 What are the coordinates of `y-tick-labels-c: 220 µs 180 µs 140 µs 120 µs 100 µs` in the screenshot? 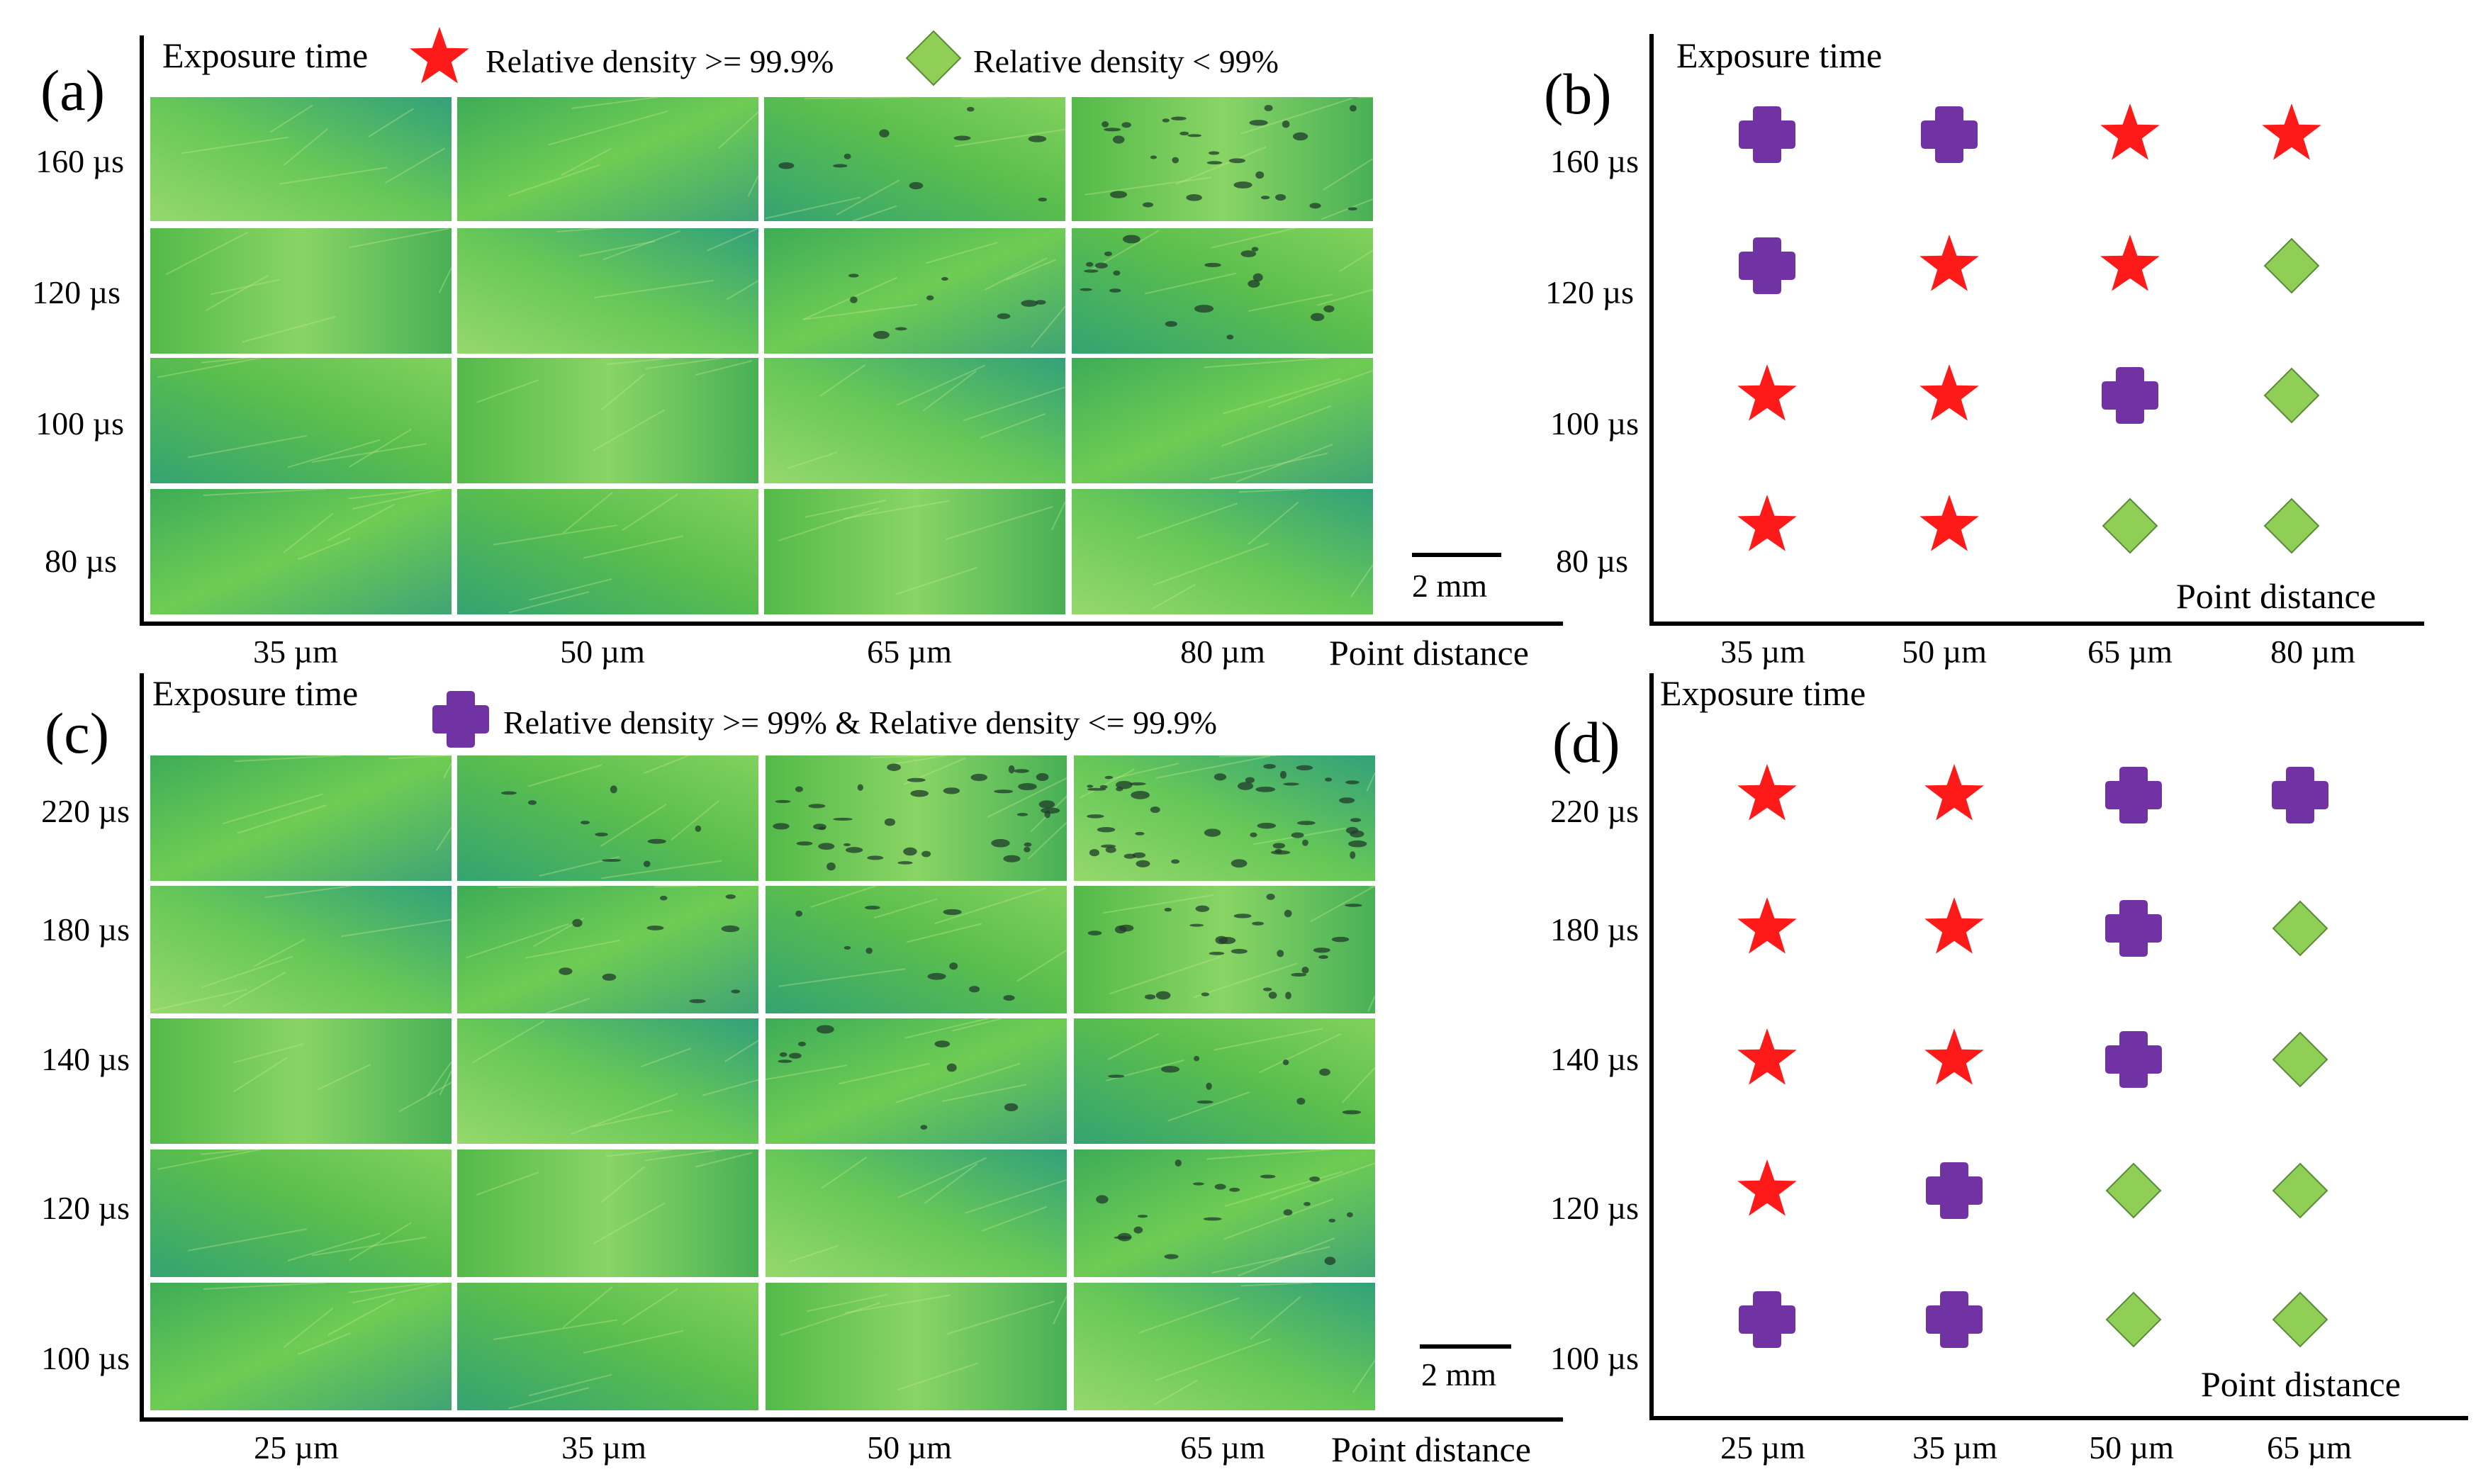 It's located at (85, 1084).